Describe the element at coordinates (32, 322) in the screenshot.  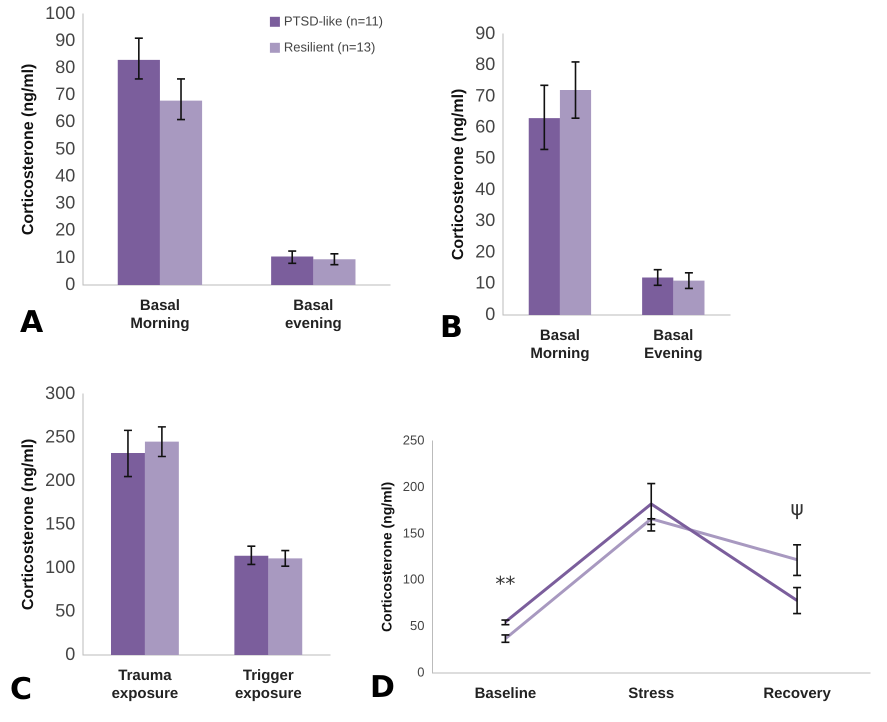
I see `text: A` at that location.